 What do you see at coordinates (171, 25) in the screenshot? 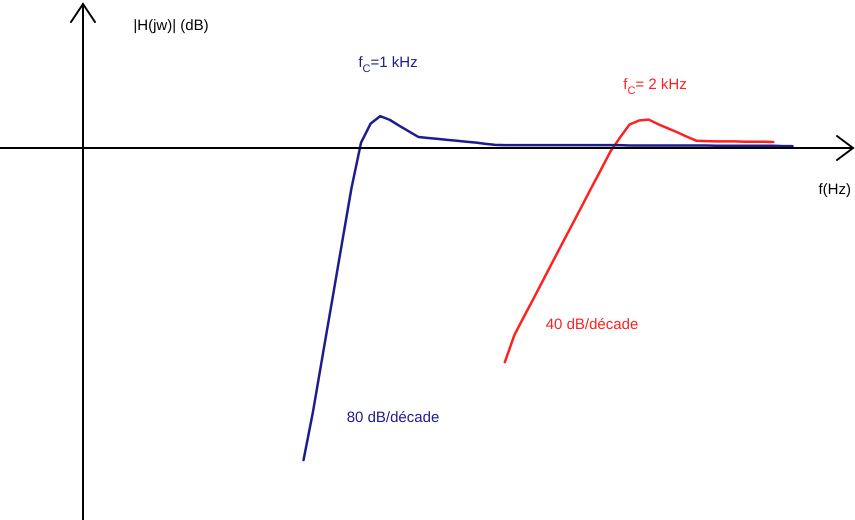
I see `text: |H(jw)| (dB)` at bounding box center [171, 25].